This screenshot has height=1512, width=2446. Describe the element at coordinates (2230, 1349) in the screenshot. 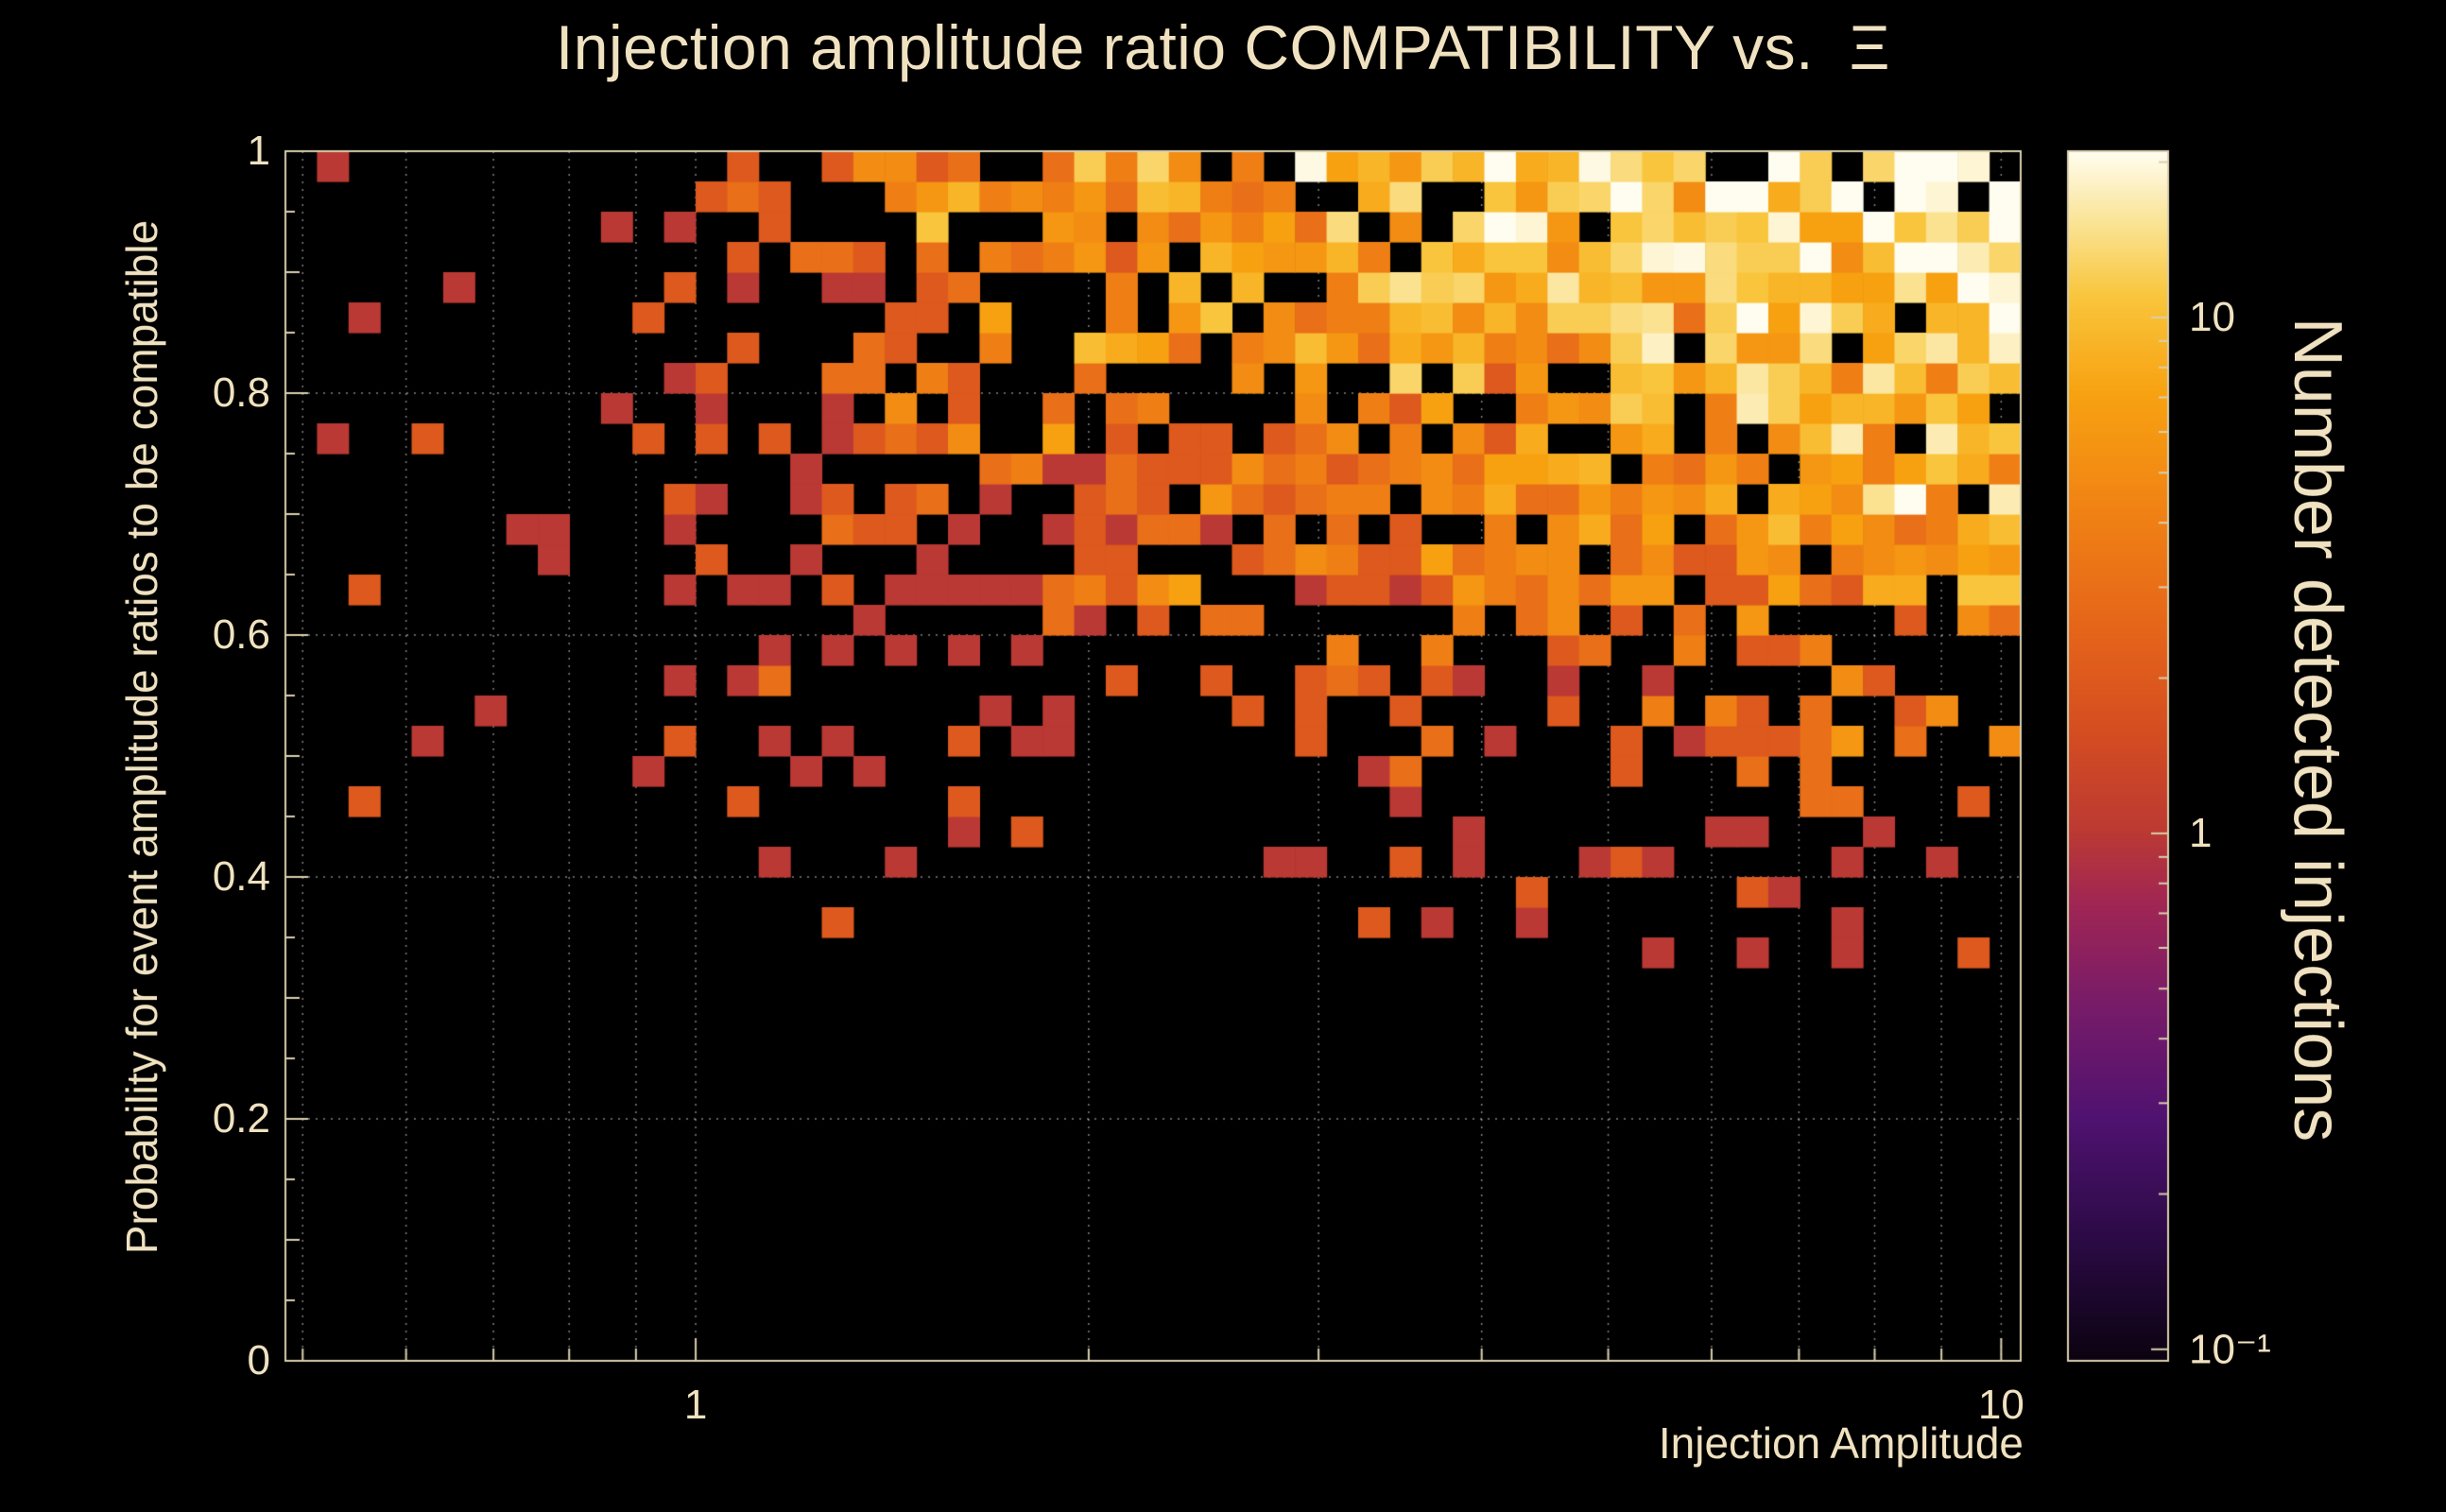

I see `colorbar-tick-label: 10⁻¹` at that location.